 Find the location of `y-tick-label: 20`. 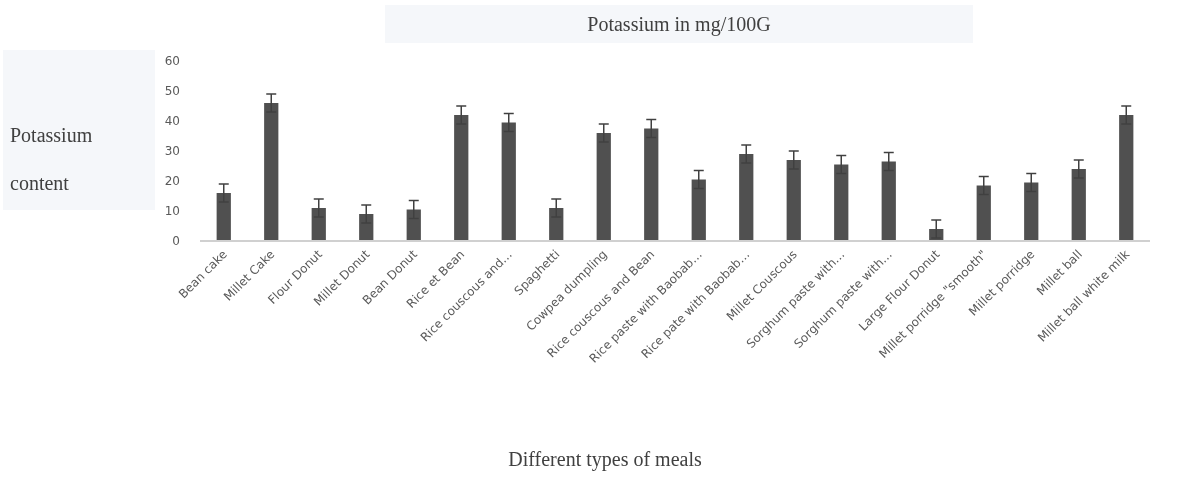

y-tick-label: 20 is located at coordinates (172, 181).